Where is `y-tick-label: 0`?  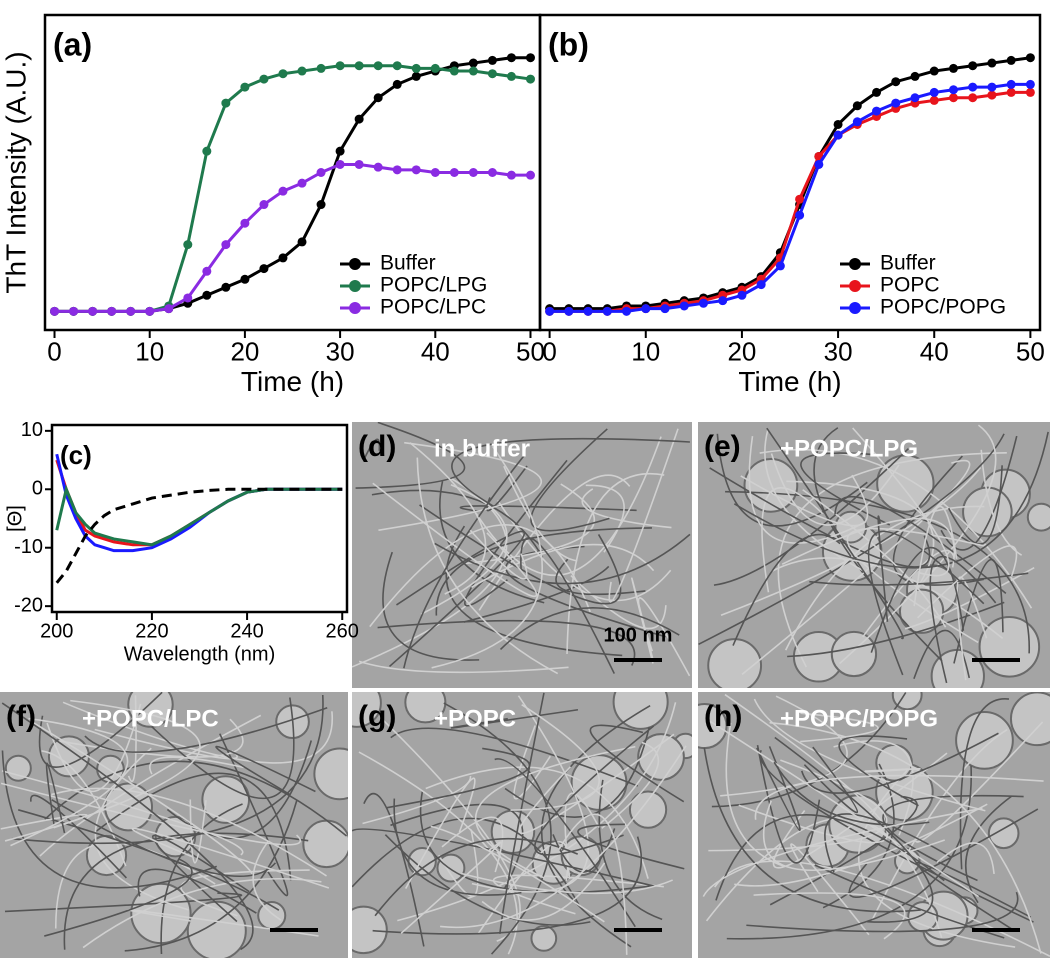
y-tick-label: 0 is located at coordinates (37, 489).